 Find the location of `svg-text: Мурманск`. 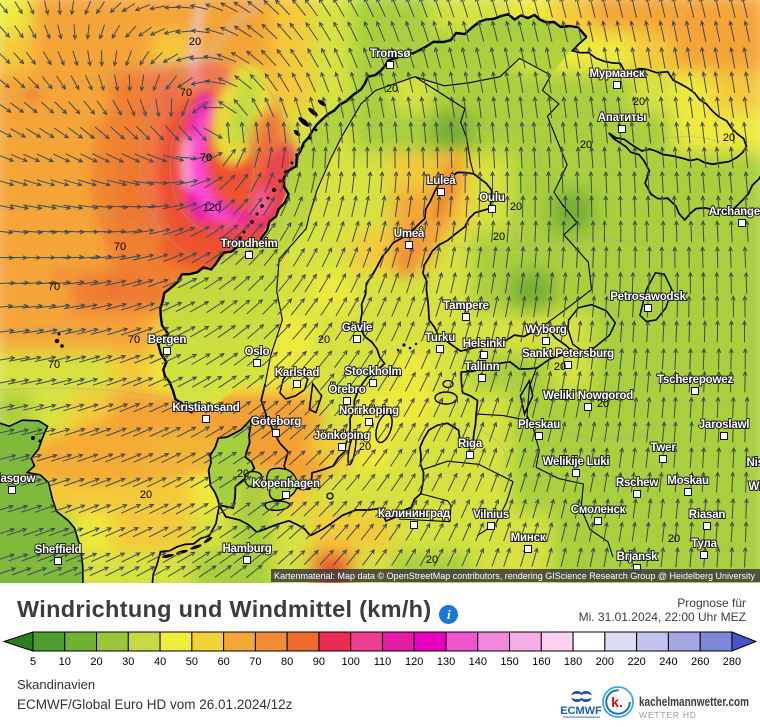

svg-text: Мурманск is located at coordinates (617, 74).